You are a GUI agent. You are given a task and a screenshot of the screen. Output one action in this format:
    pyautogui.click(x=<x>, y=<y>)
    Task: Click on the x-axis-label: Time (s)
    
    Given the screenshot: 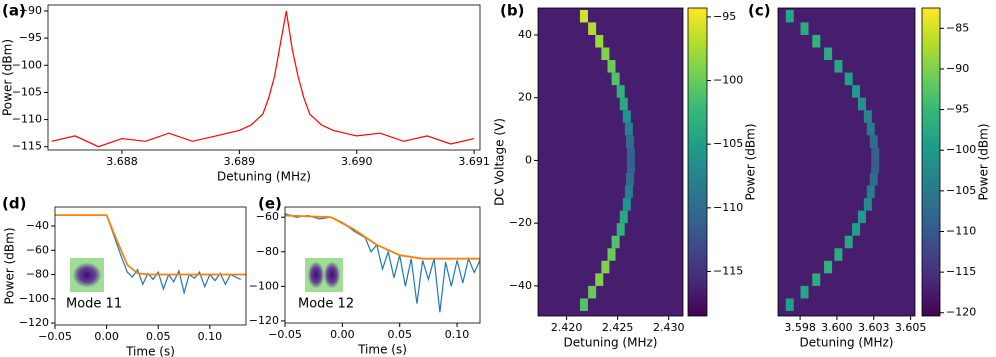 What is the action you would take?
    pyautogui.click(x=150, y=351)
    